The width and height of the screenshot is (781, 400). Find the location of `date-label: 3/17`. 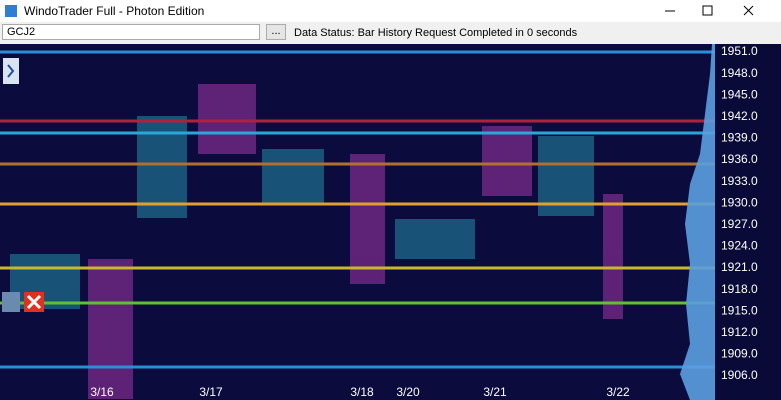

date-label: 3/17 is located at coordinates (211, 392).